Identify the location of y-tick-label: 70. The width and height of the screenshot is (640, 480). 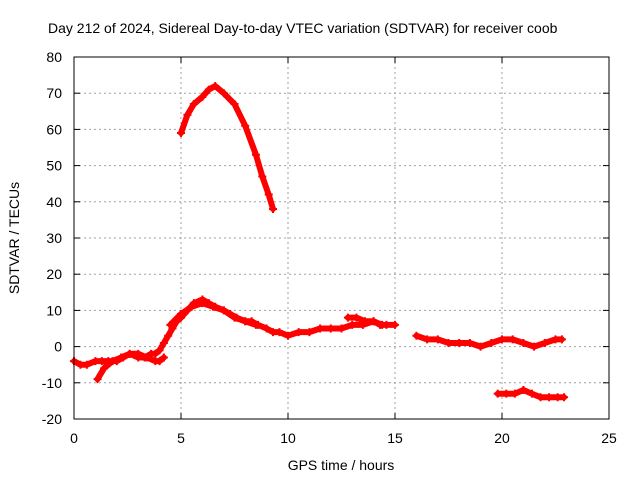
(54, 93).